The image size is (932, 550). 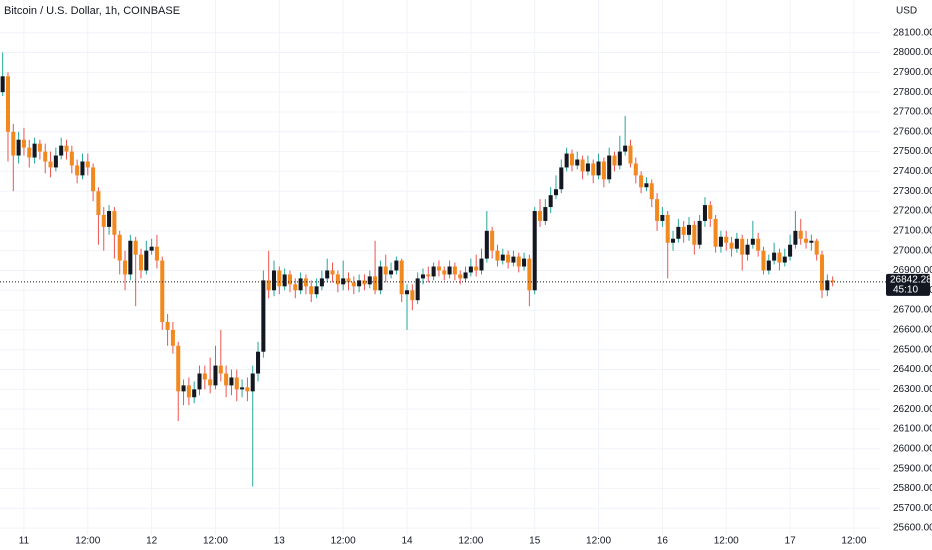 What do you see at coordinates (912, 112) in the screenshot?
I see `y-tick-label: 27700.00` at bounding box center [912, 112].